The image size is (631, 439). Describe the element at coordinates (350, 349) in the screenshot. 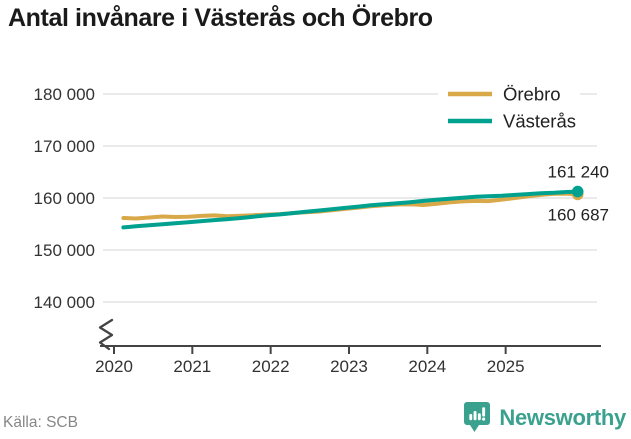

I see `x-axis` at that location.